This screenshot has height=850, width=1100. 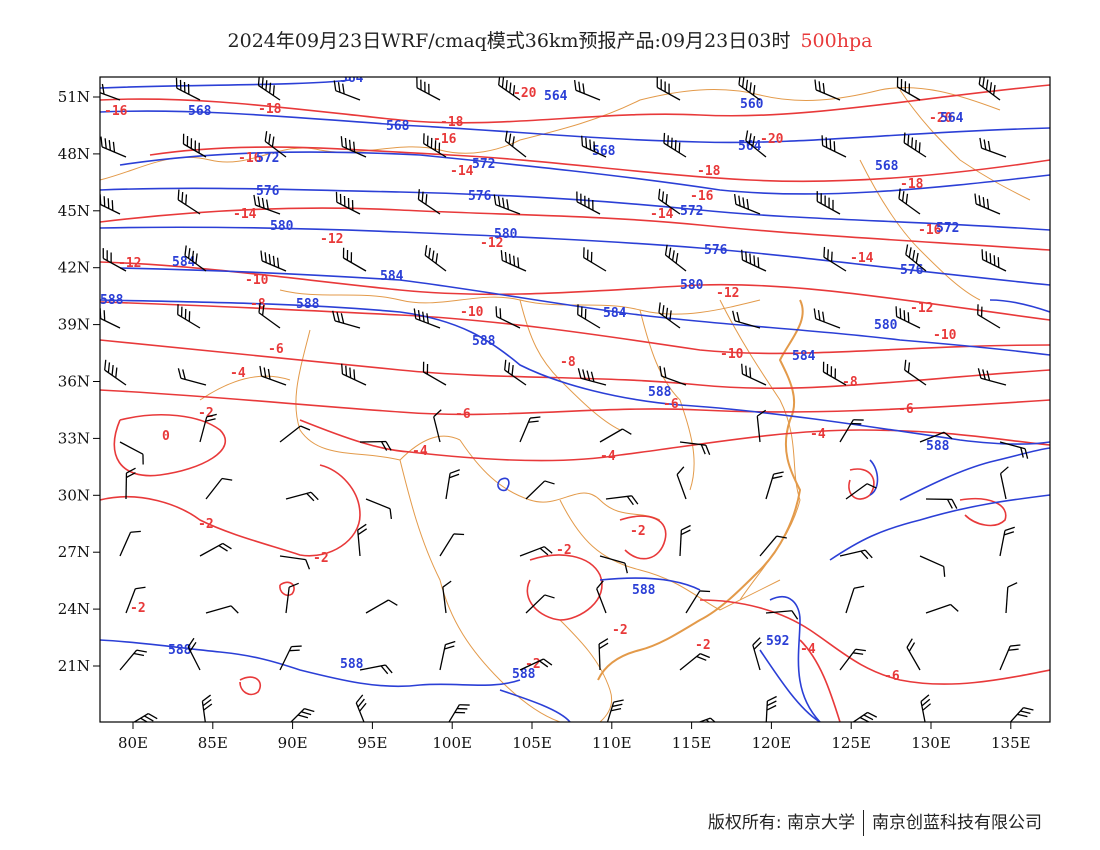 What do you see at coordinates (851, 743) in the screenshot?
I see `lon-tick-label: 125E` at bounding box center [851, 743].